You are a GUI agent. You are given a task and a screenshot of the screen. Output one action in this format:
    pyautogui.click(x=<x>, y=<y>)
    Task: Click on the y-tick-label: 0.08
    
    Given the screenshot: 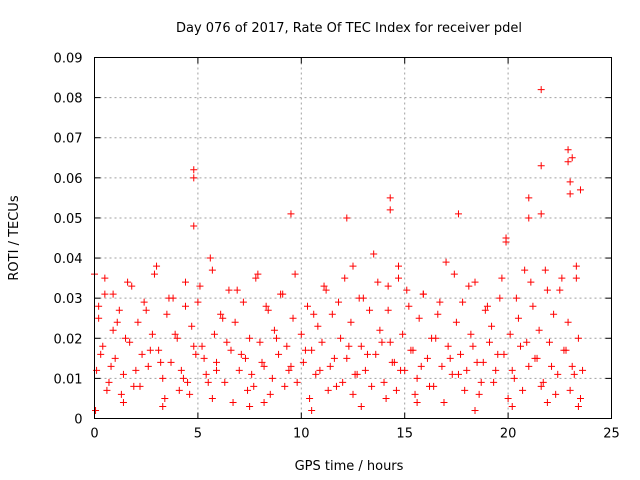 What is the action you would take?
    pyautogui.click(x=68, y=99)
    